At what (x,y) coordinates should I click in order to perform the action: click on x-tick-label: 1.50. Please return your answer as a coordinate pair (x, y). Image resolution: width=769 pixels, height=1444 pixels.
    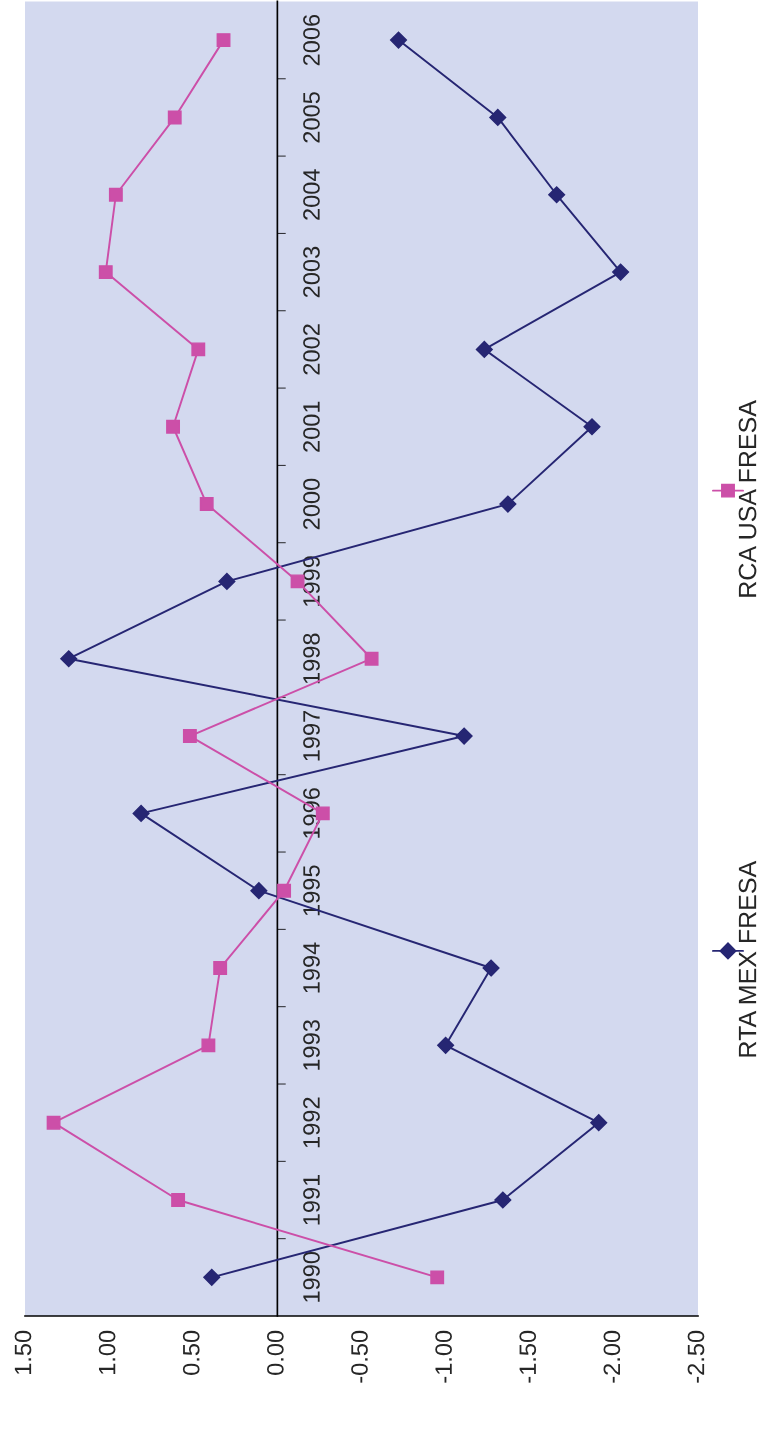
    Looking at the image, I should click on (23, 1352).